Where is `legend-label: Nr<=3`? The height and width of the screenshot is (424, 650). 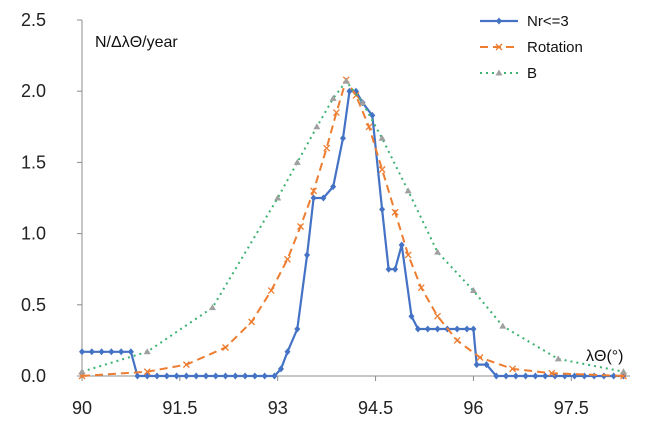
legend-label: Nr<=3 is located at coordinates (548, 21).